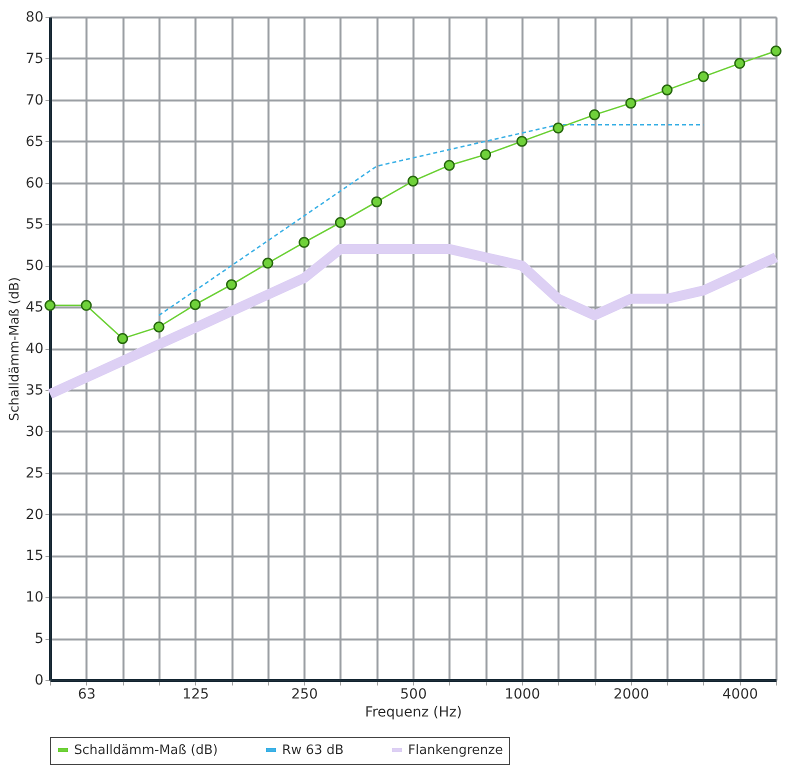  What do you see at coordinates (39, 680) in the screenshot?
I see `y-tick-label: 0` at bounding box center [39, 680].